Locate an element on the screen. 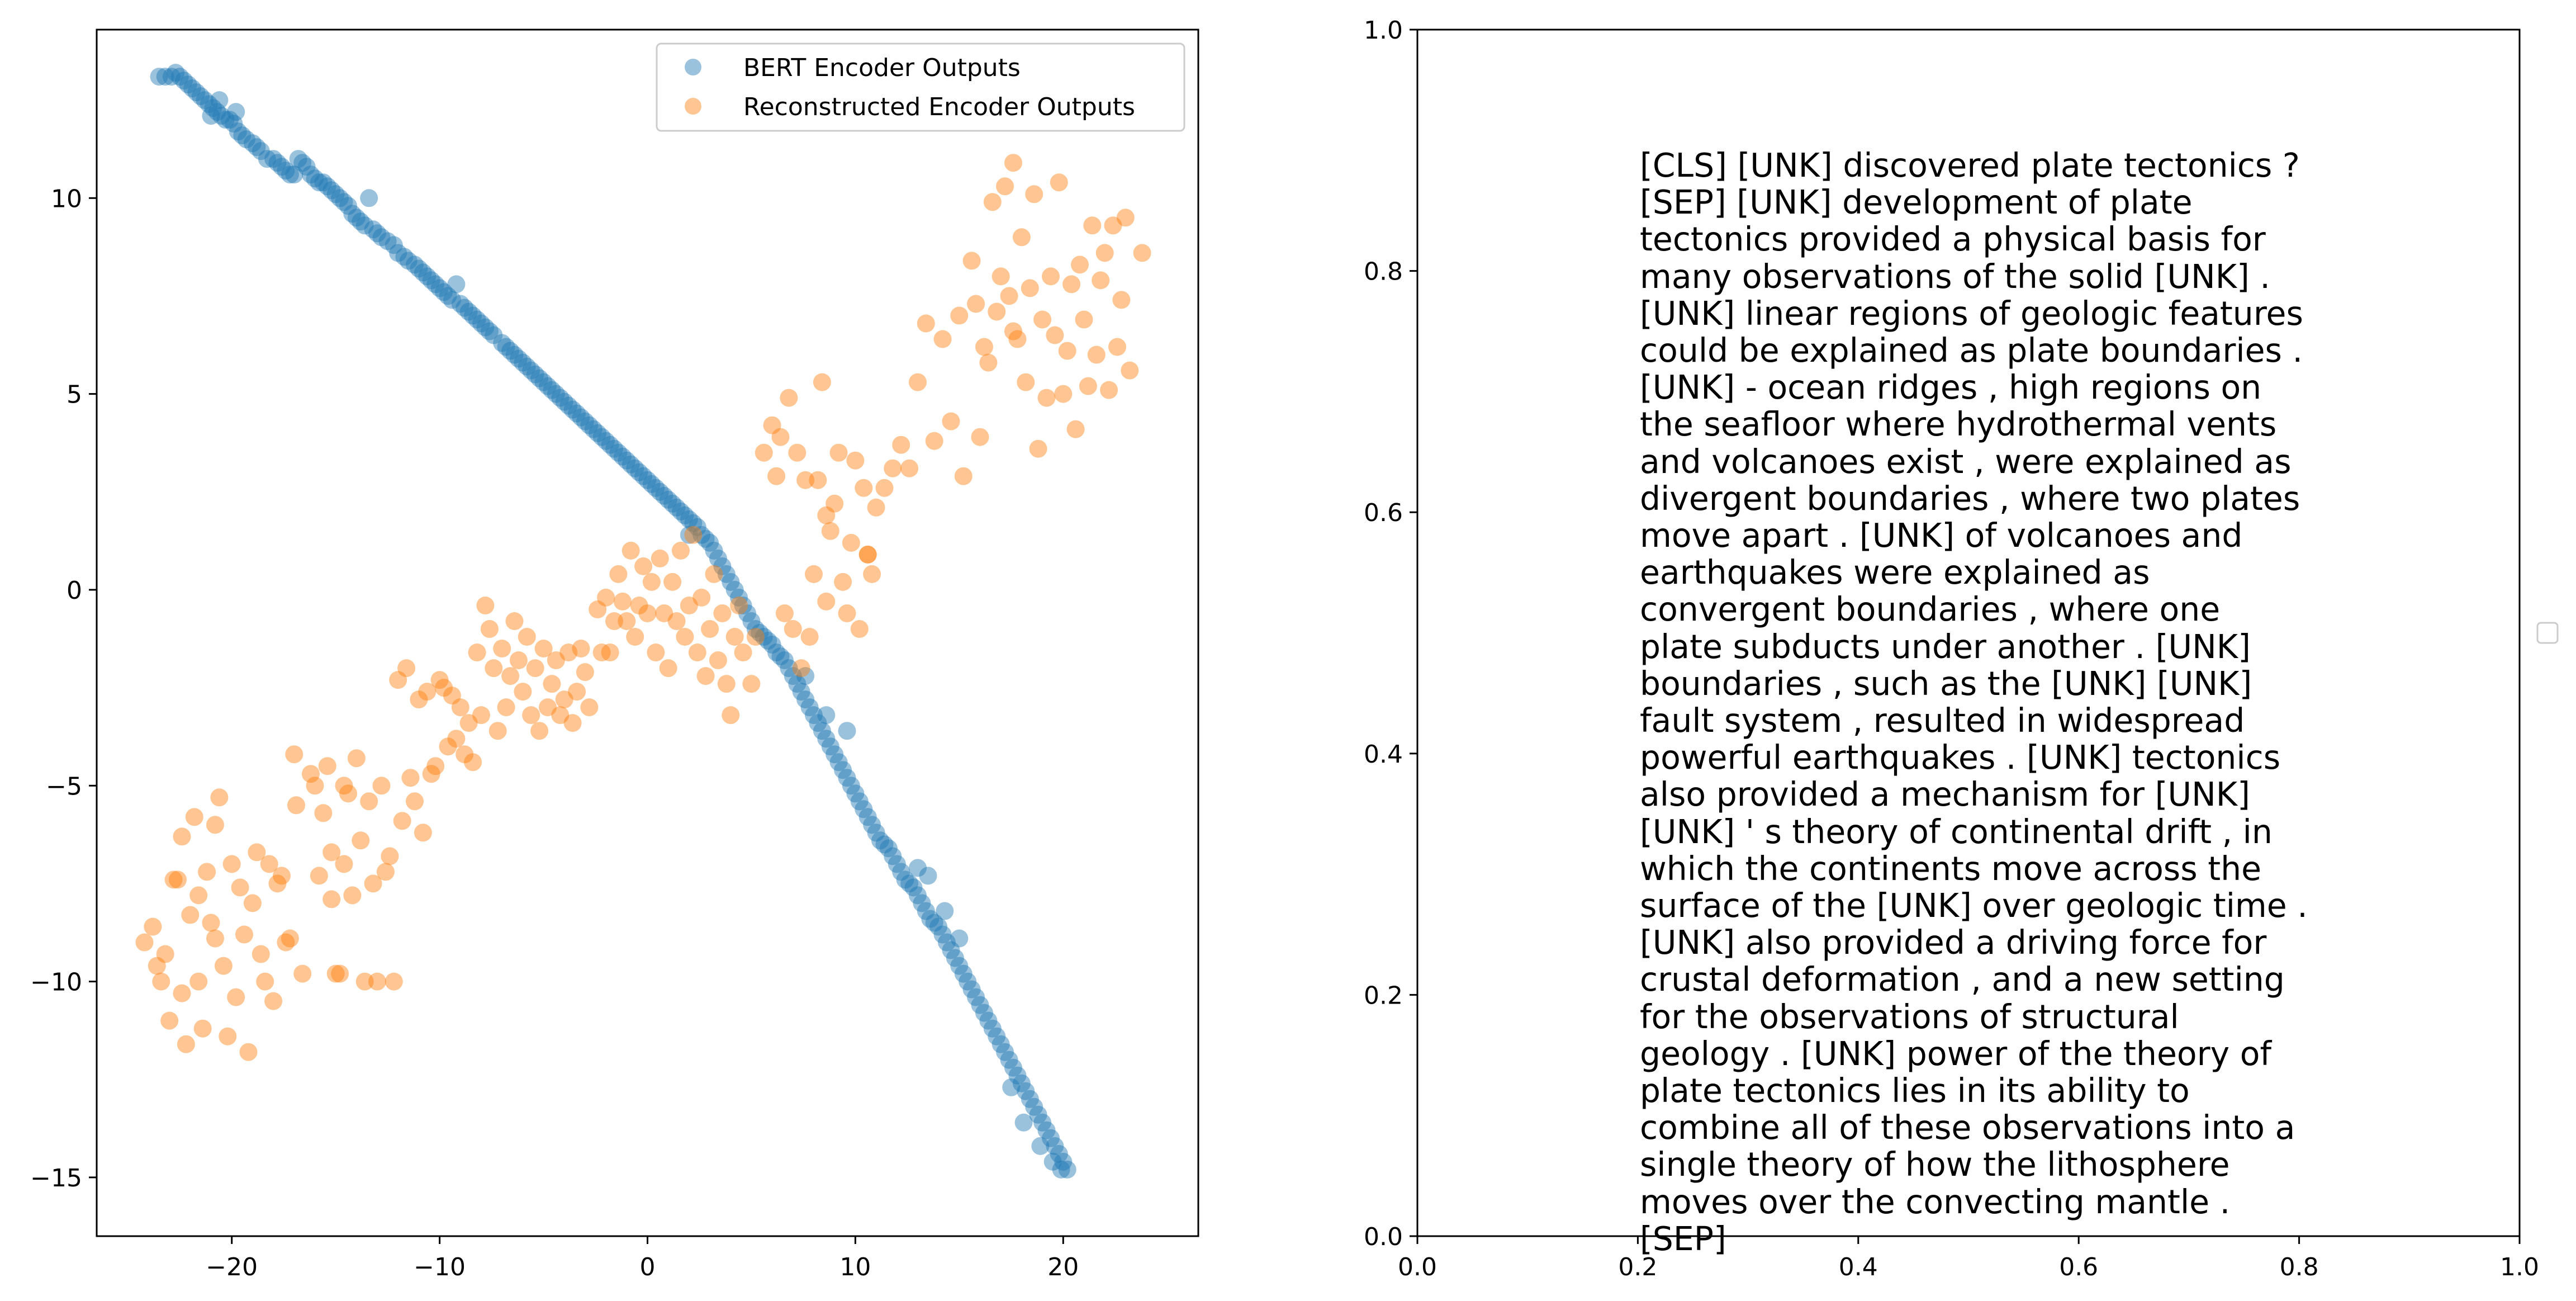  x-tick-label: −10 is located at coordinates (440, 1267).